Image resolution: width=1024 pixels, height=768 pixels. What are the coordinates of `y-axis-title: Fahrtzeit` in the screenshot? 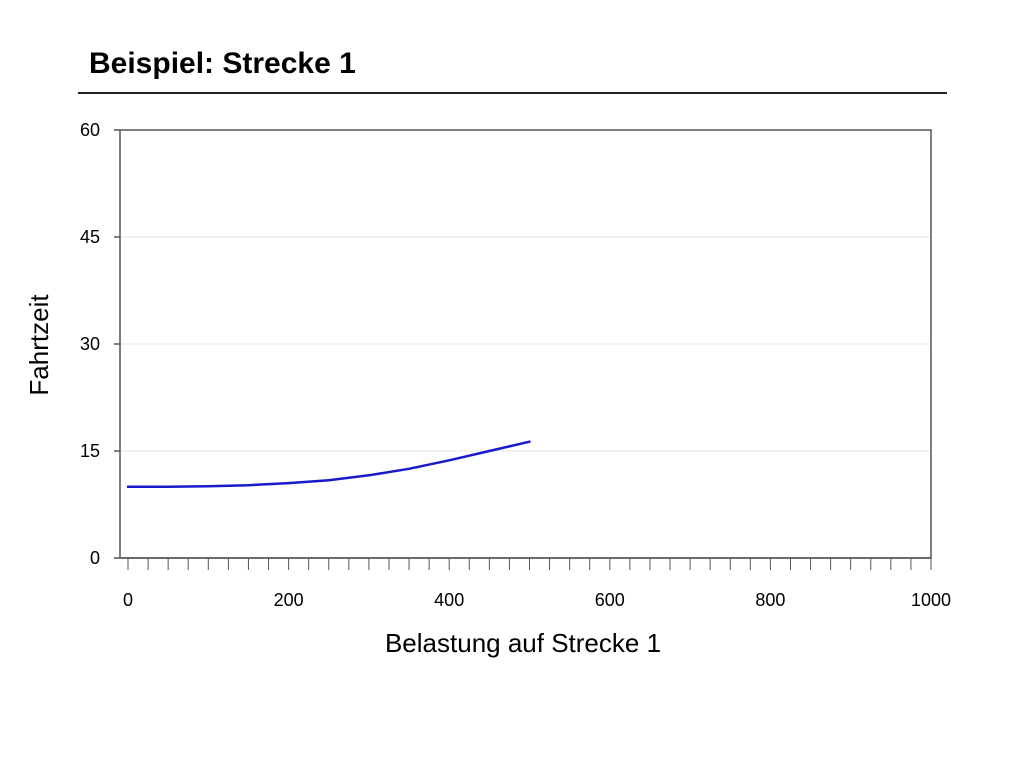 It's located at (39, 345).